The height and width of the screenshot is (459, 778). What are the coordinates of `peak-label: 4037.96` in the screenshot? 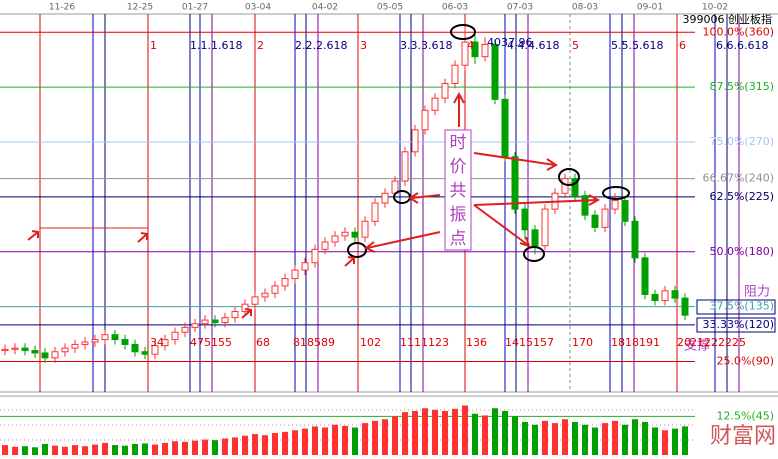 It's located at (510, 42).